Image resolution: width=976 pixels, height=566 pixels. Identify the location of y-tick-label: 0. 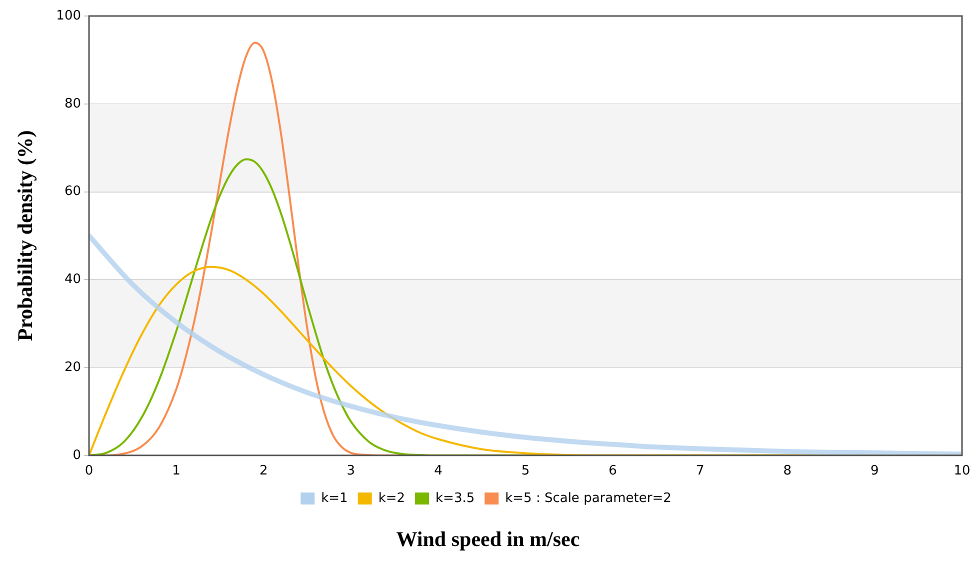
(77, 455).